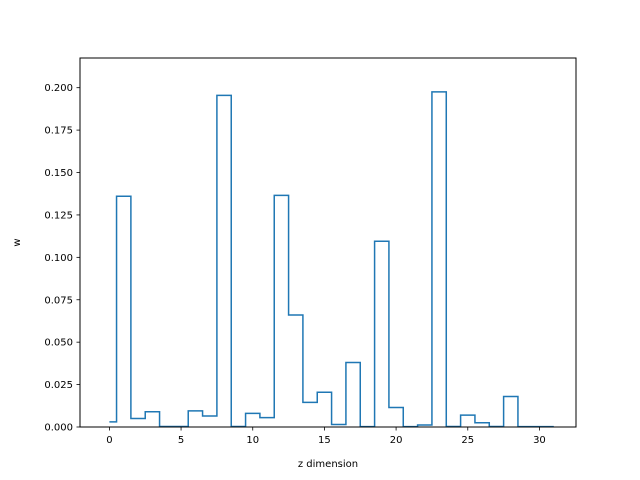 The height and width of the screenshot is (480, 640). I want to click on x-tick-label: 30, so click(539, 440).